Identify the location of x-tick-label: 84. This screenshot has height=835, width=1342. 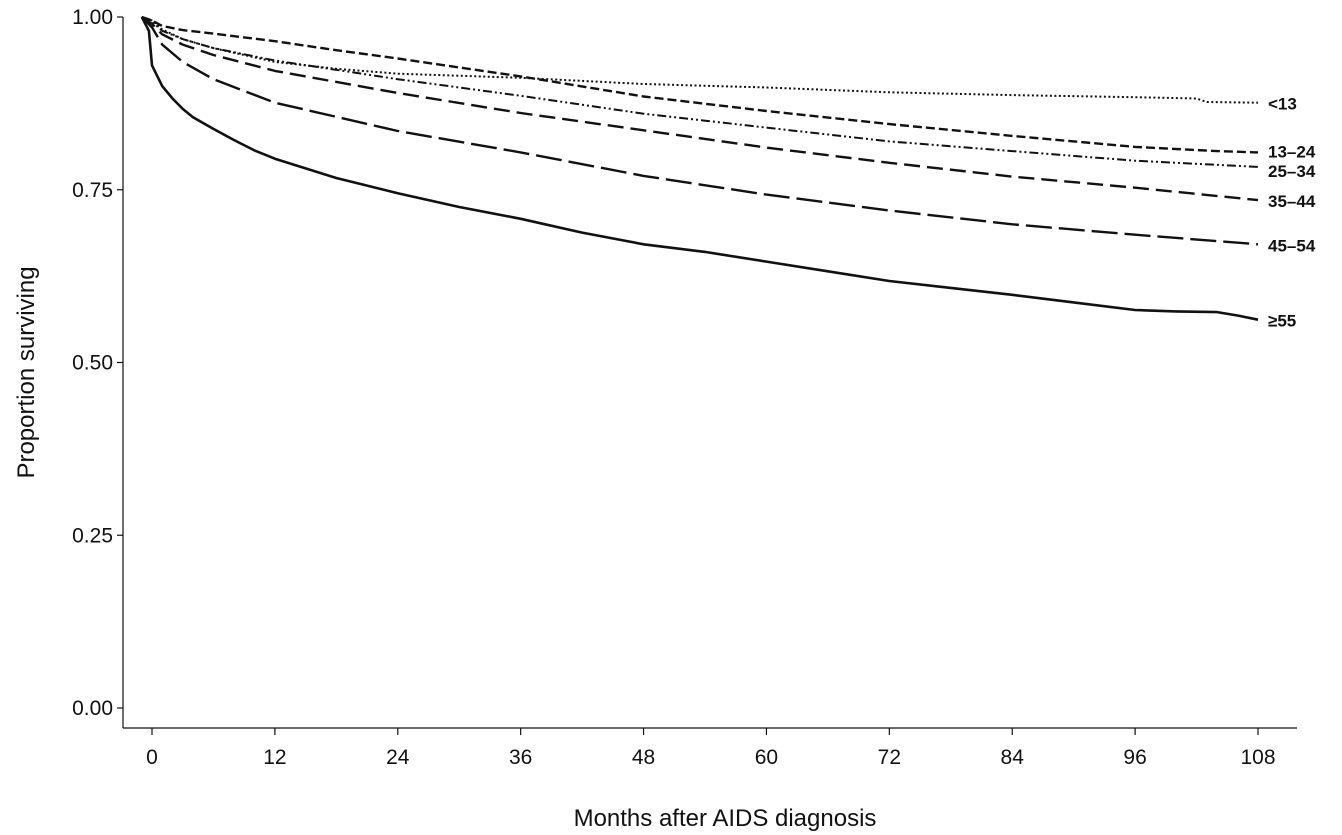
(1013, 757).